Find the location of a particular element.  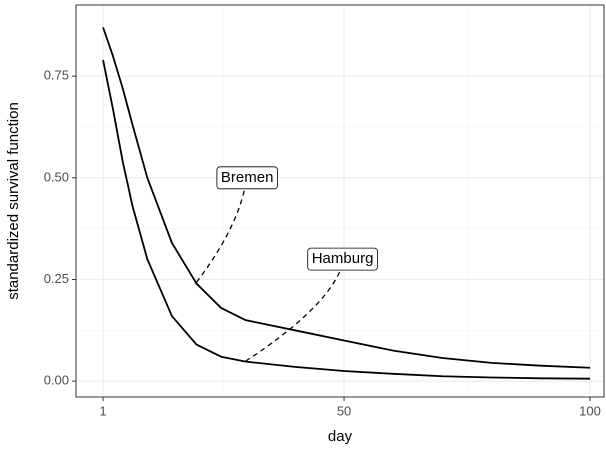

y-tick-label: 0.75 is located at coordinates (56, 75).